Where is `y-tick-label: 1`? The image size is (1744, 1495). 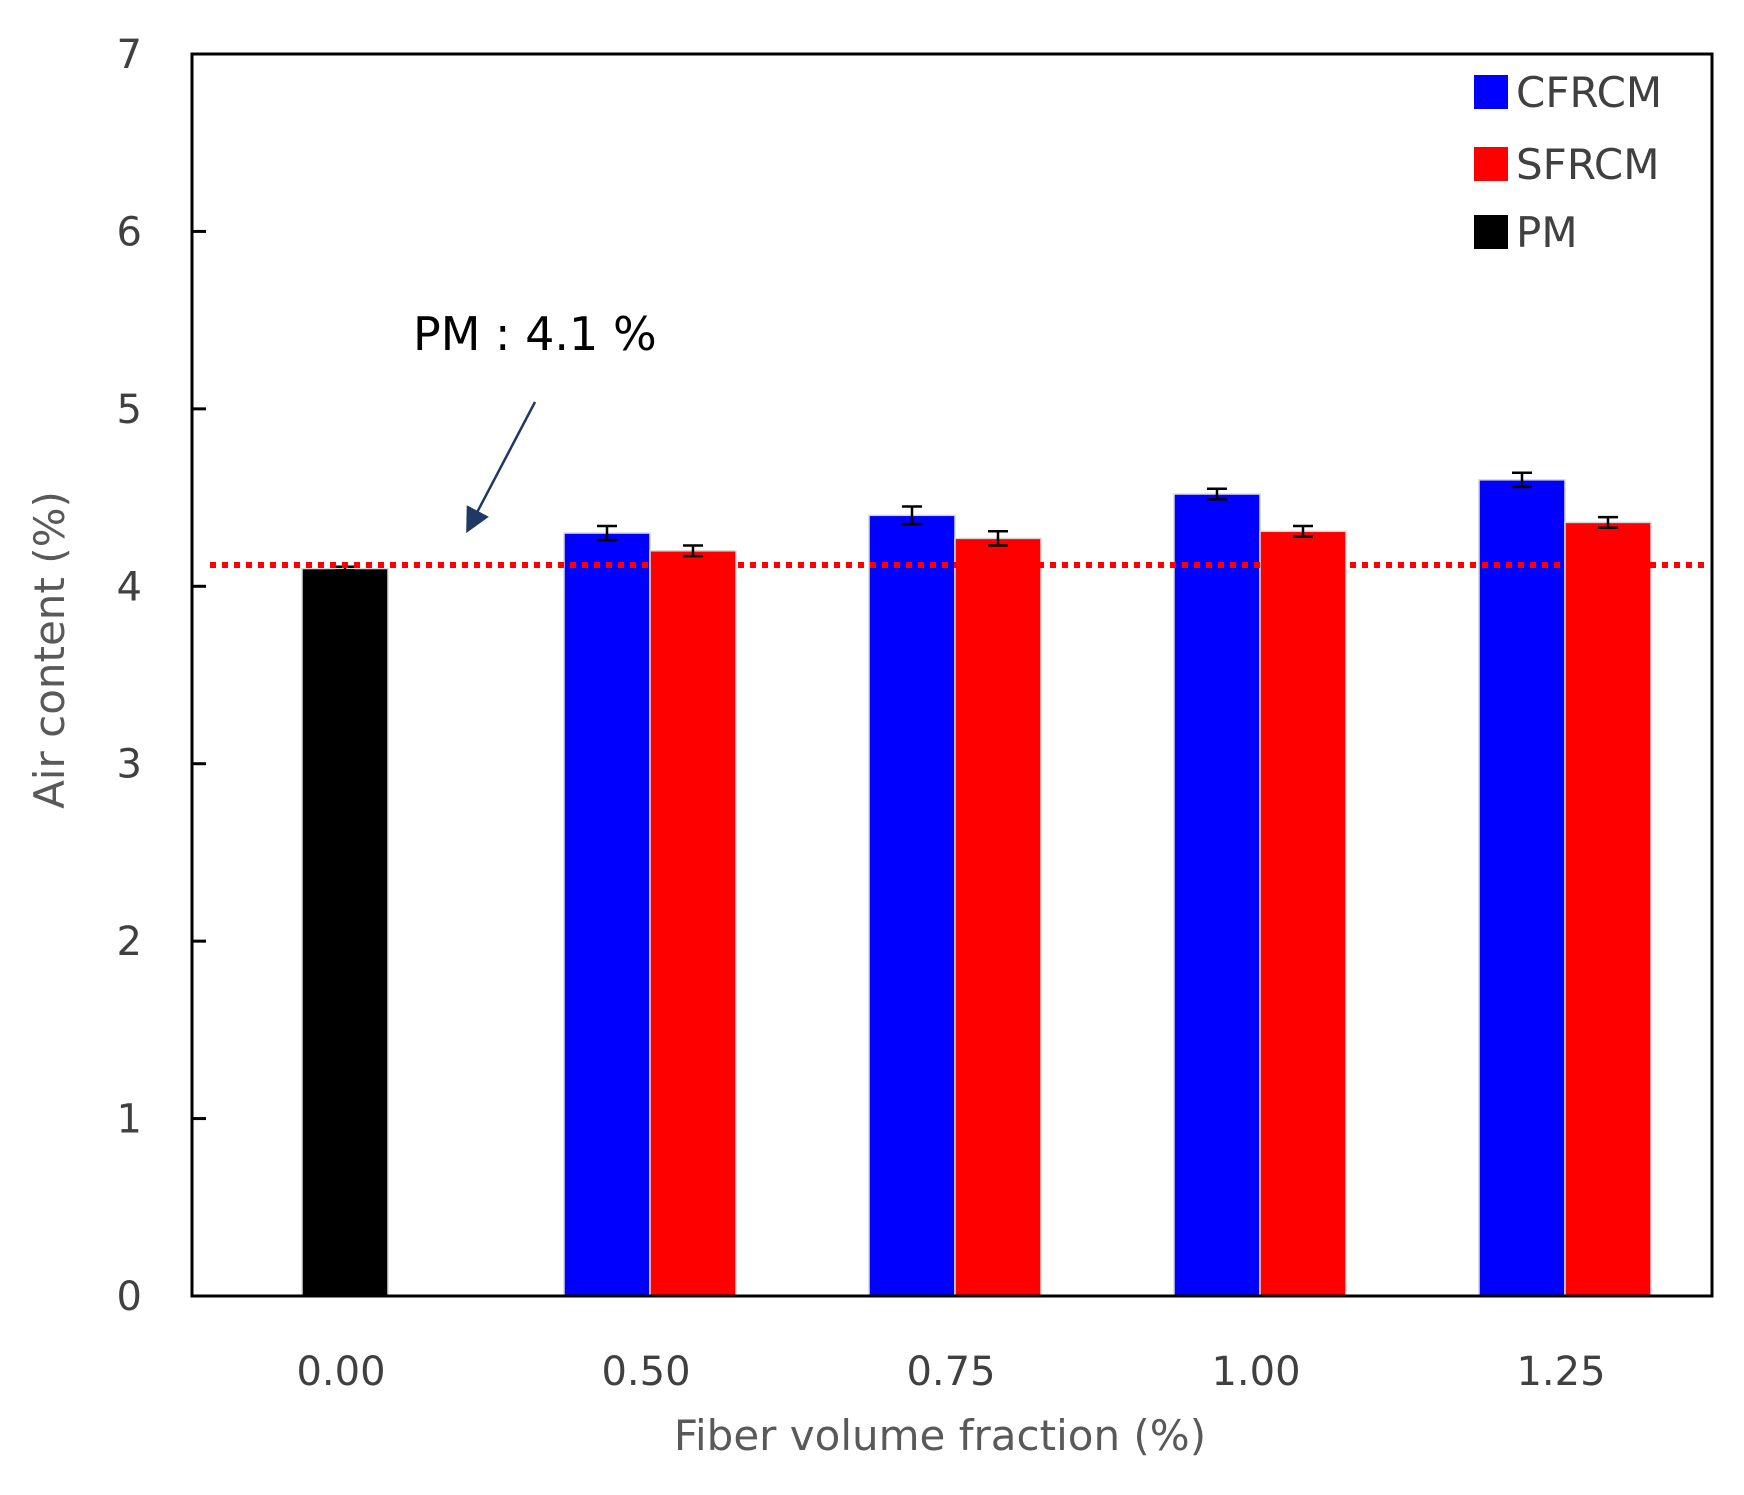
y-tick-label: 1 is located at coordinates (129, 1120).